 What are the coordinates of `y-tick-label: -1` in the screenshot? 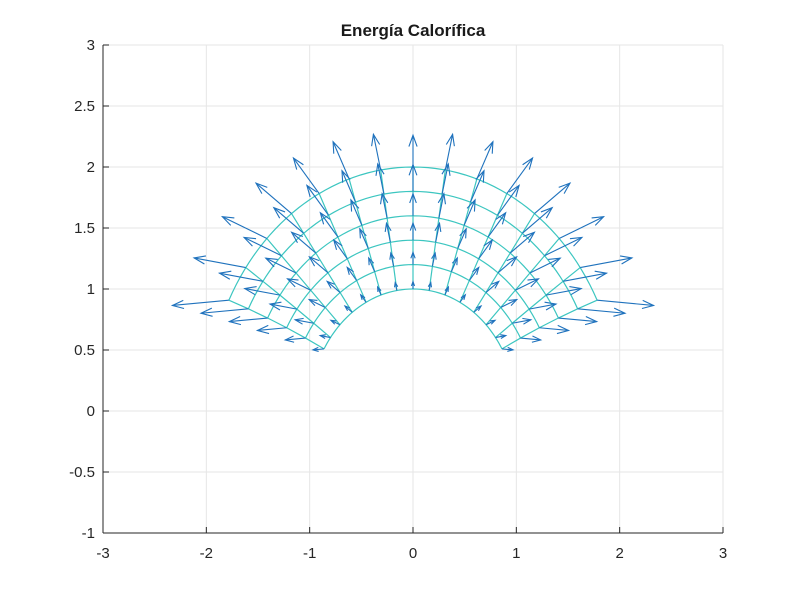 It's located at (88, 533).